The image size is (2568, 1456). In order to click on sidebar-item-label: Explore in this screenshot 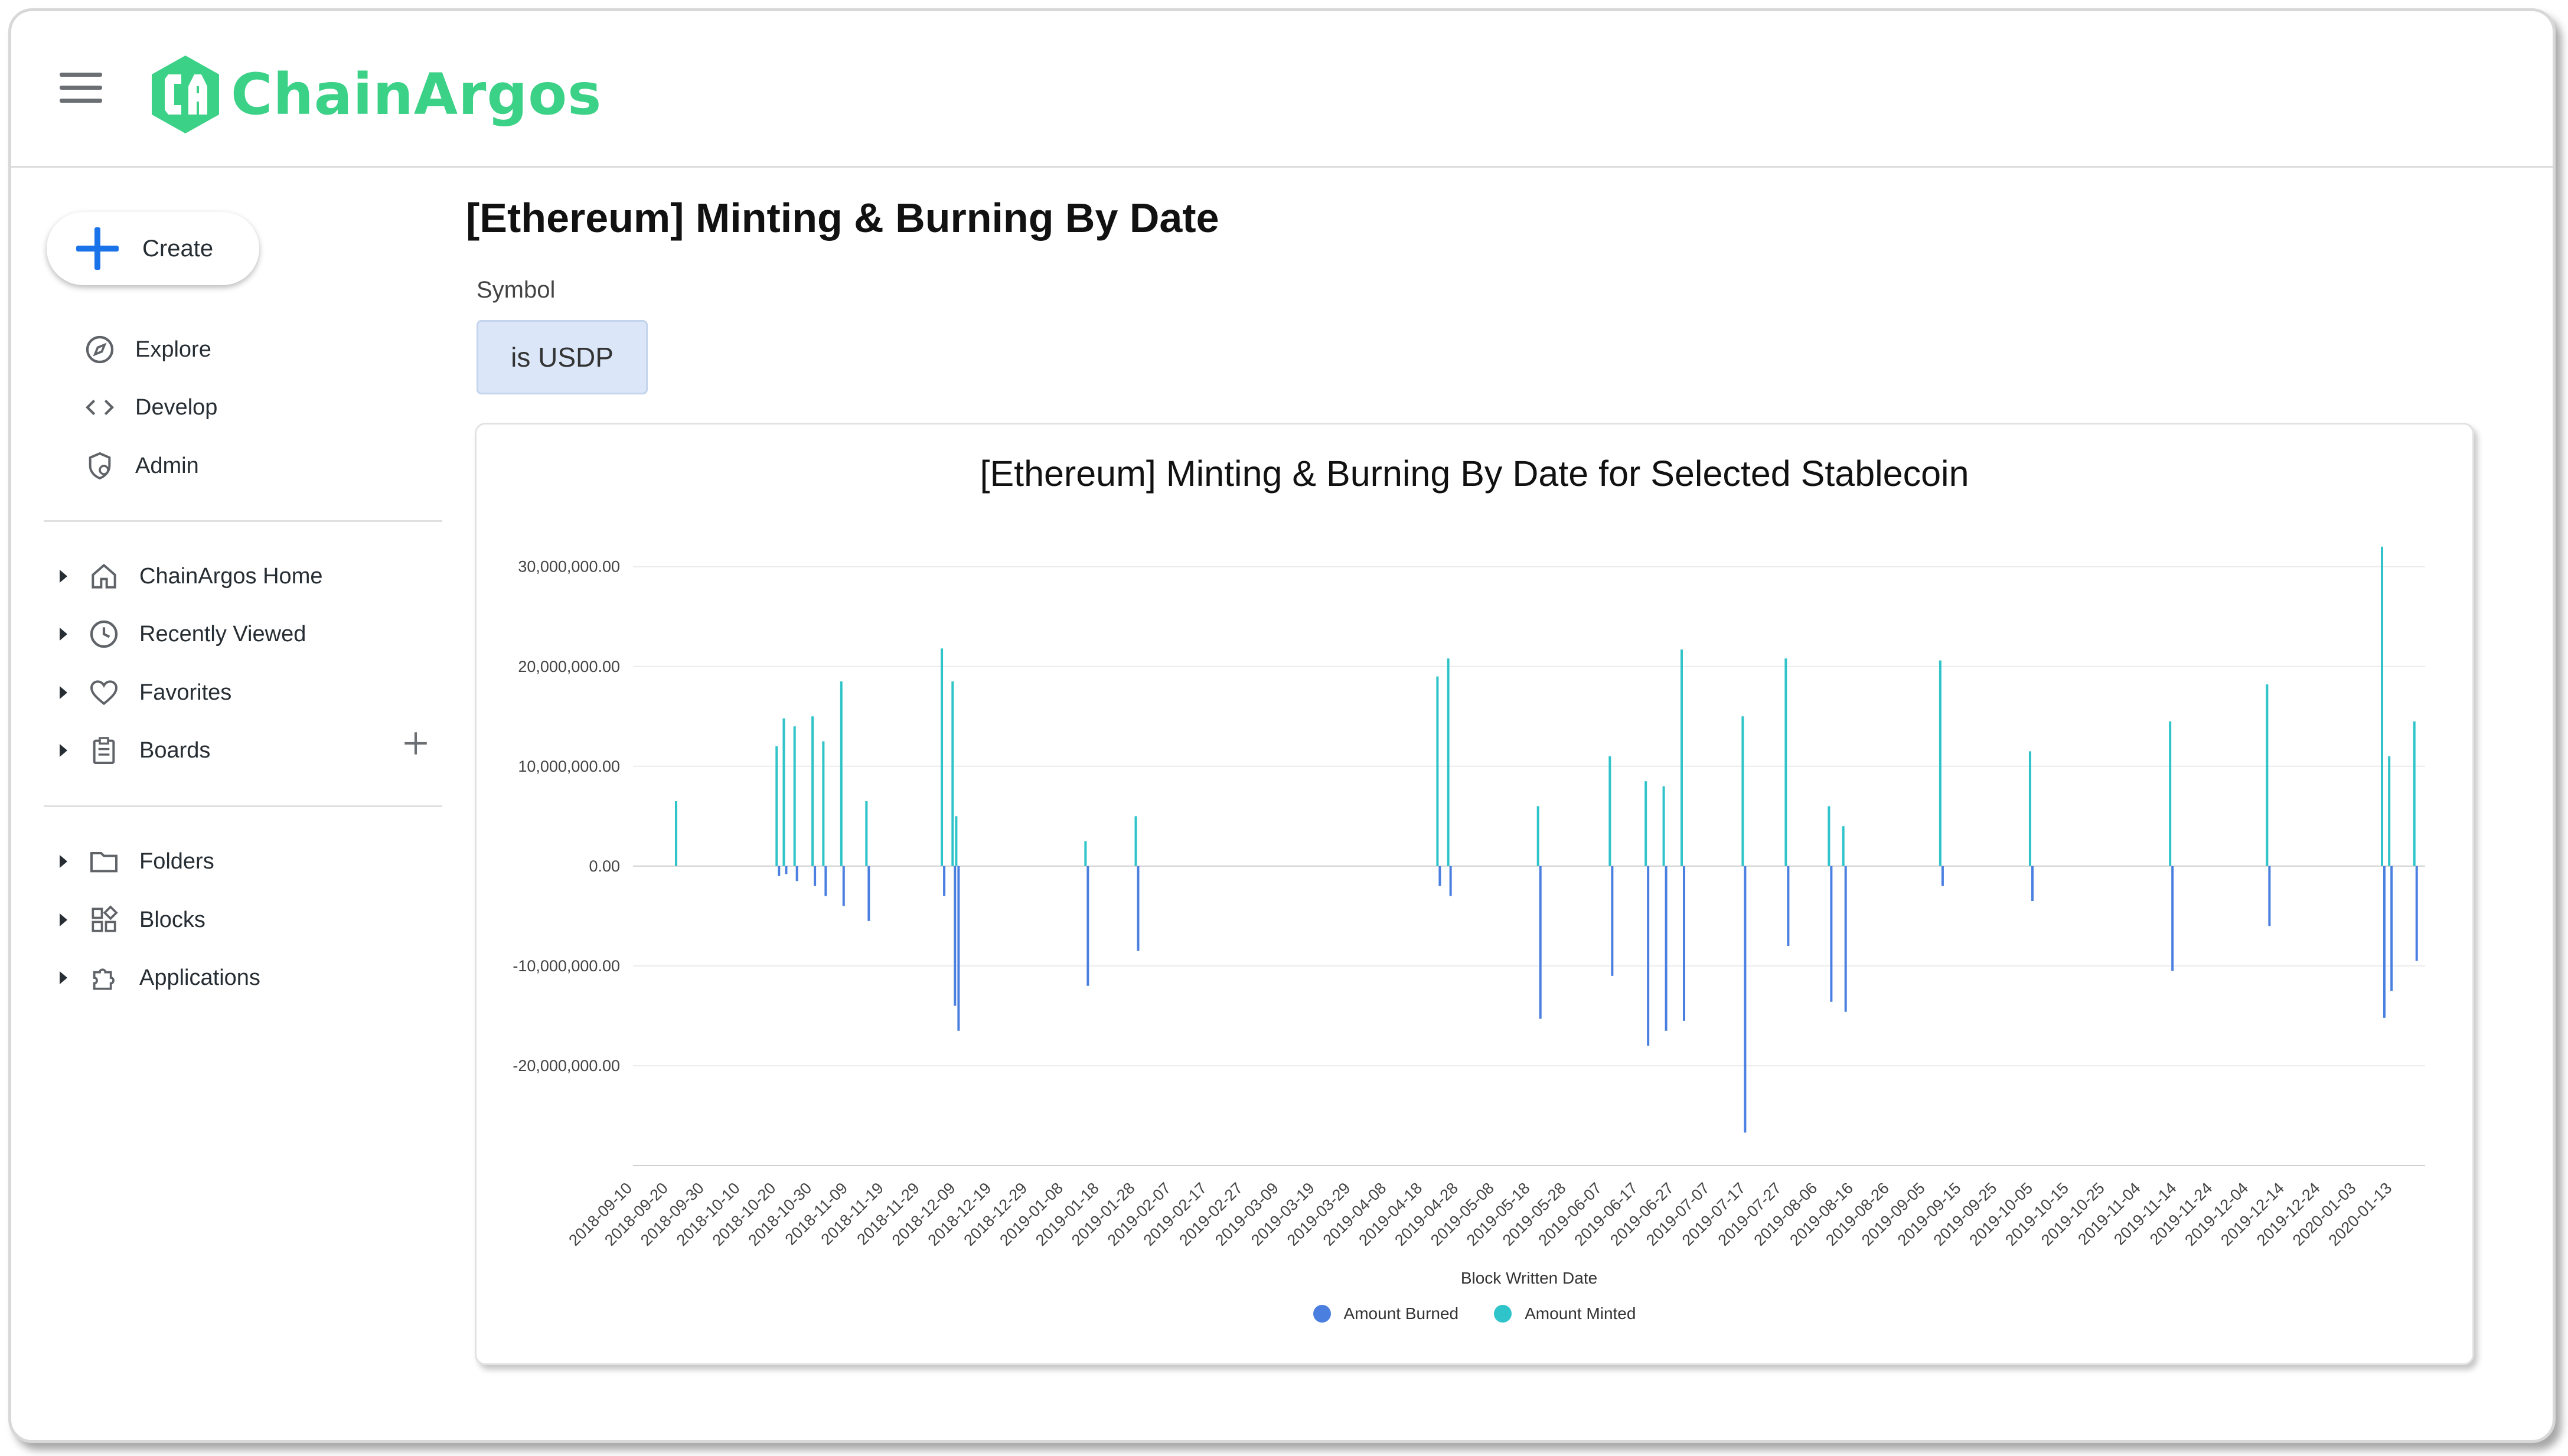, I will do `click(173, 349)`.